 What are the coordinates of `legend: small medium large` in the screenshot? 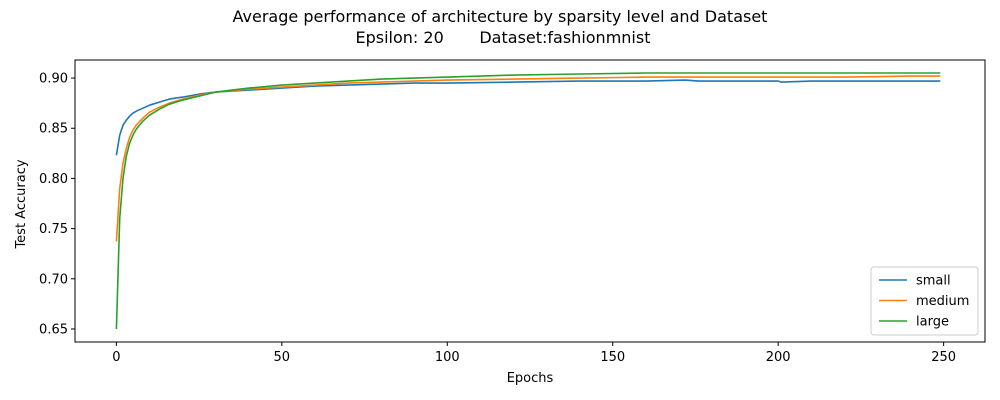 It's located at (924, 301).